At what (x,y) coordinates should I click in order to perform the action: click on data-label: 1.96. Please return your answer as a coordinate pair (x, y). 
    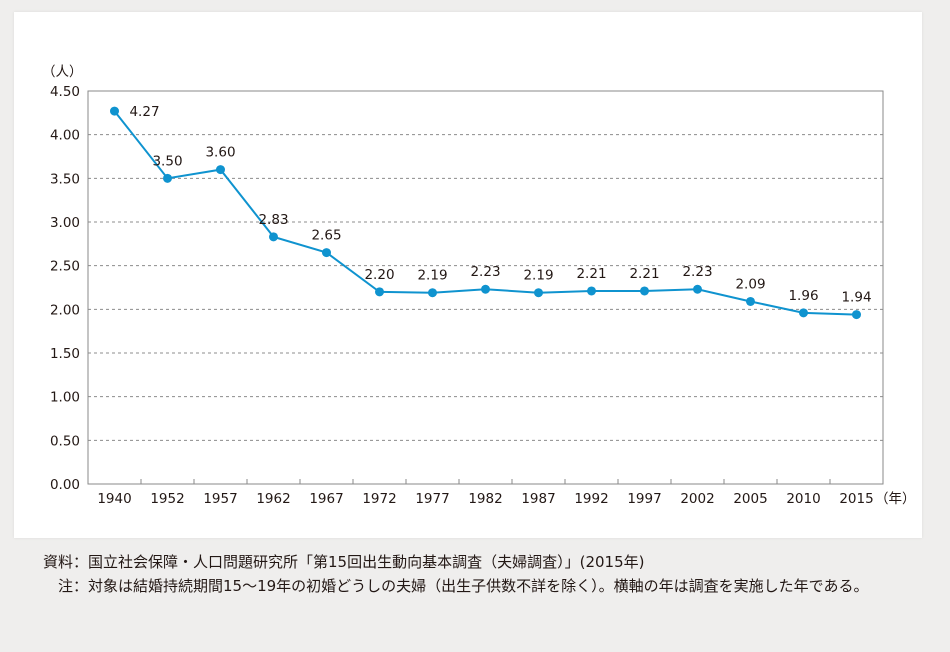
    Looking at the image, I should click on (803, 296).